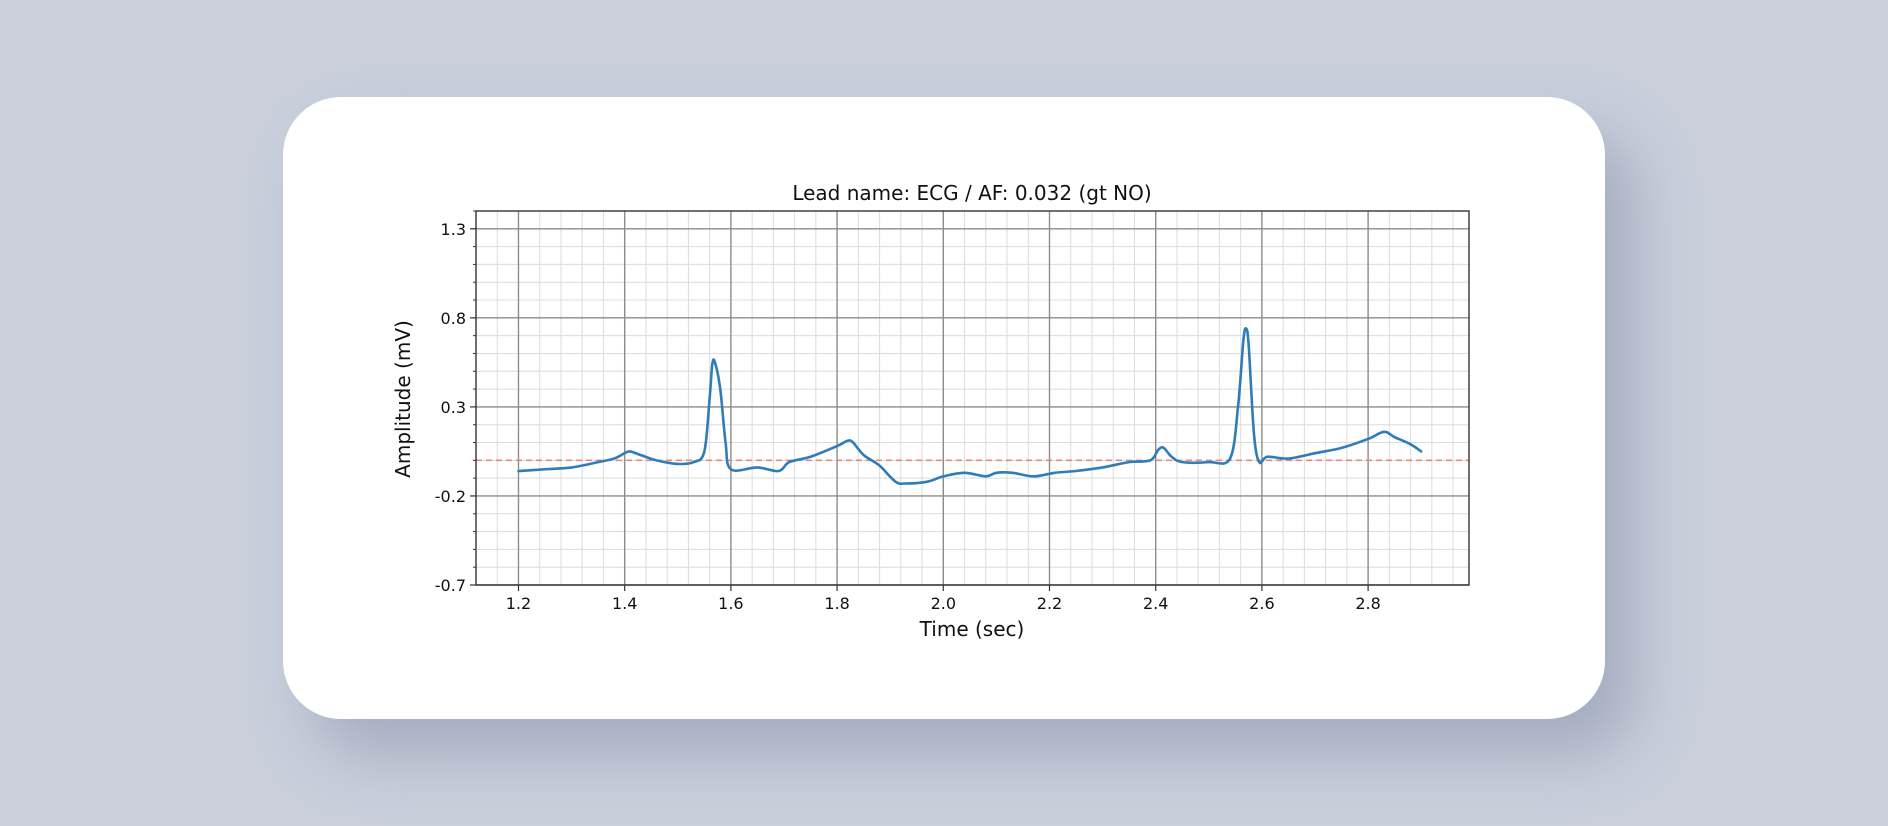 The width and height of the screenshot is (1888, 826). What do you see at coordinates (518, 603) in the screenshot?
I see `x-tick-label: 1.2` at bounding box center [518, 603].